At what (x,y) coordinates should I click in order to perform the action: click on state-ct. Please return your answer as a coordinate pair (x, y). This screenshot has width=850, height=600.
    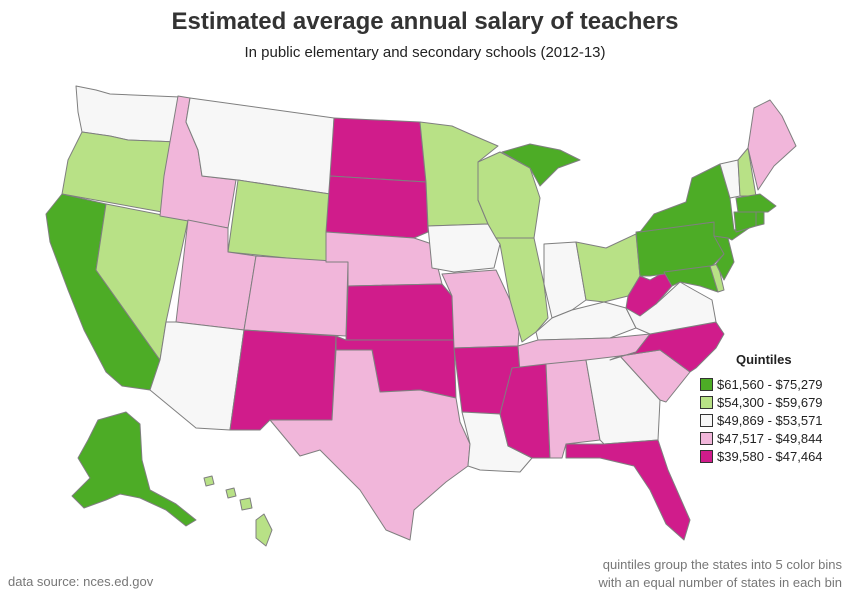
    Looking at the image, I should click on (745, 222).